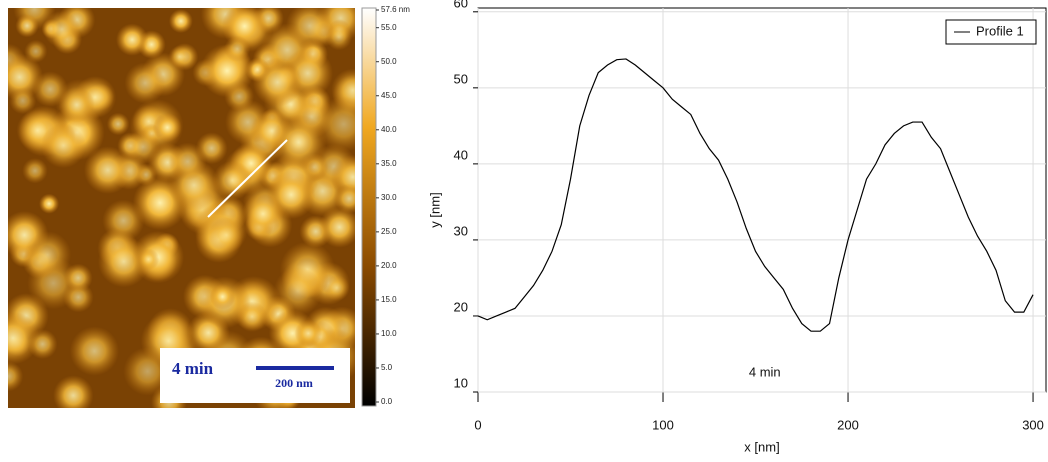  I want to click on colorbar-tick-label: 10.0, so click(389, 333).